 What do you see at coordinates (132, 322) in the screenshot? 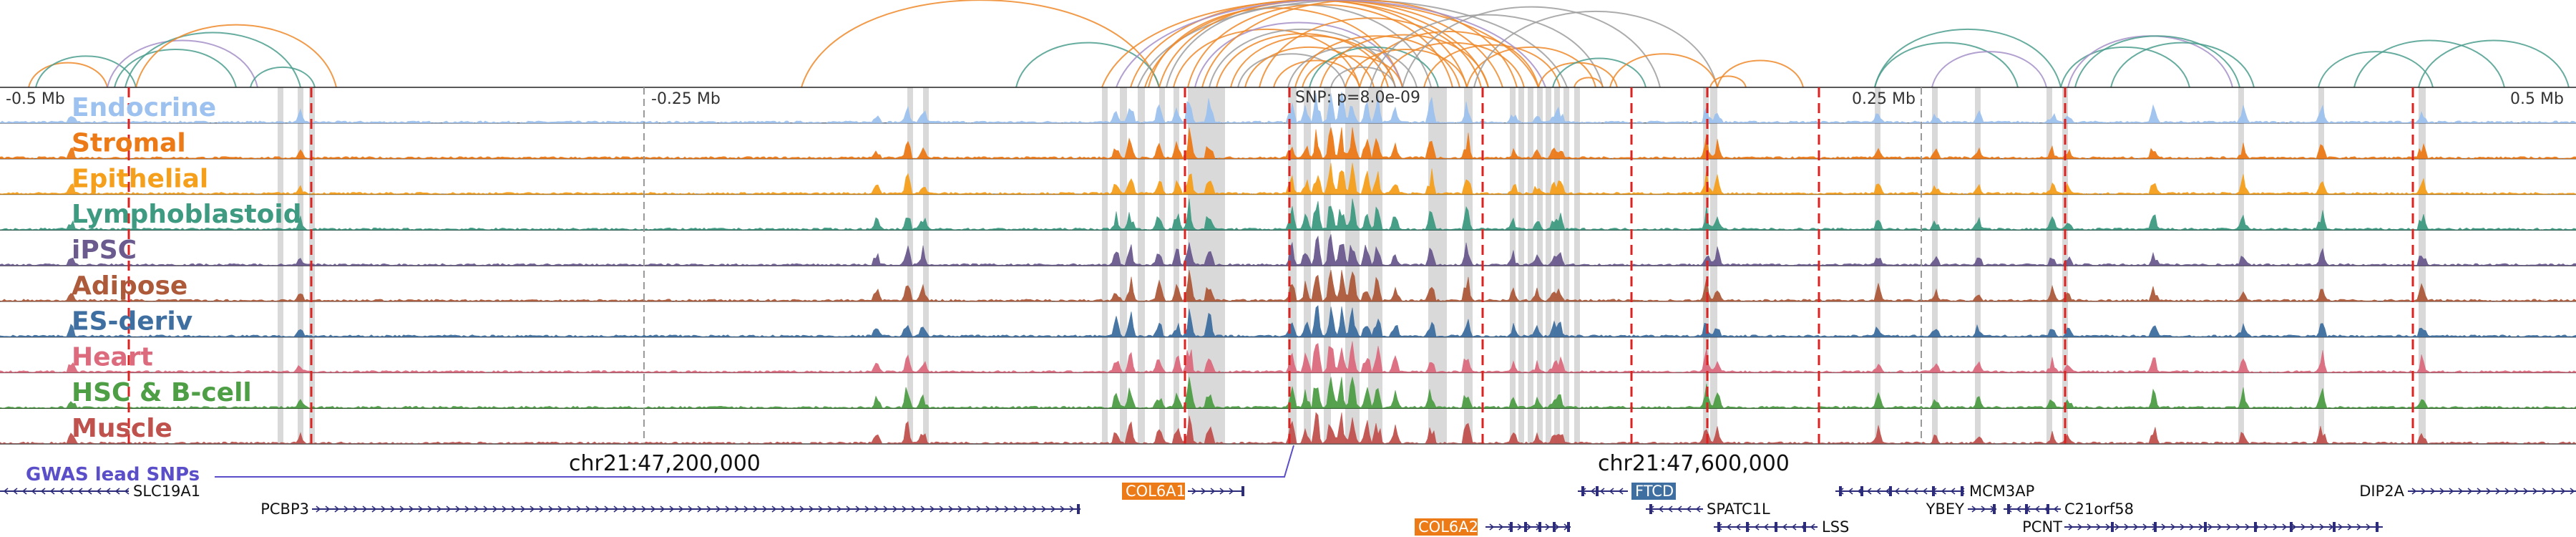
I see `track-label: ES-deriv` at bounding box center [132, 322].